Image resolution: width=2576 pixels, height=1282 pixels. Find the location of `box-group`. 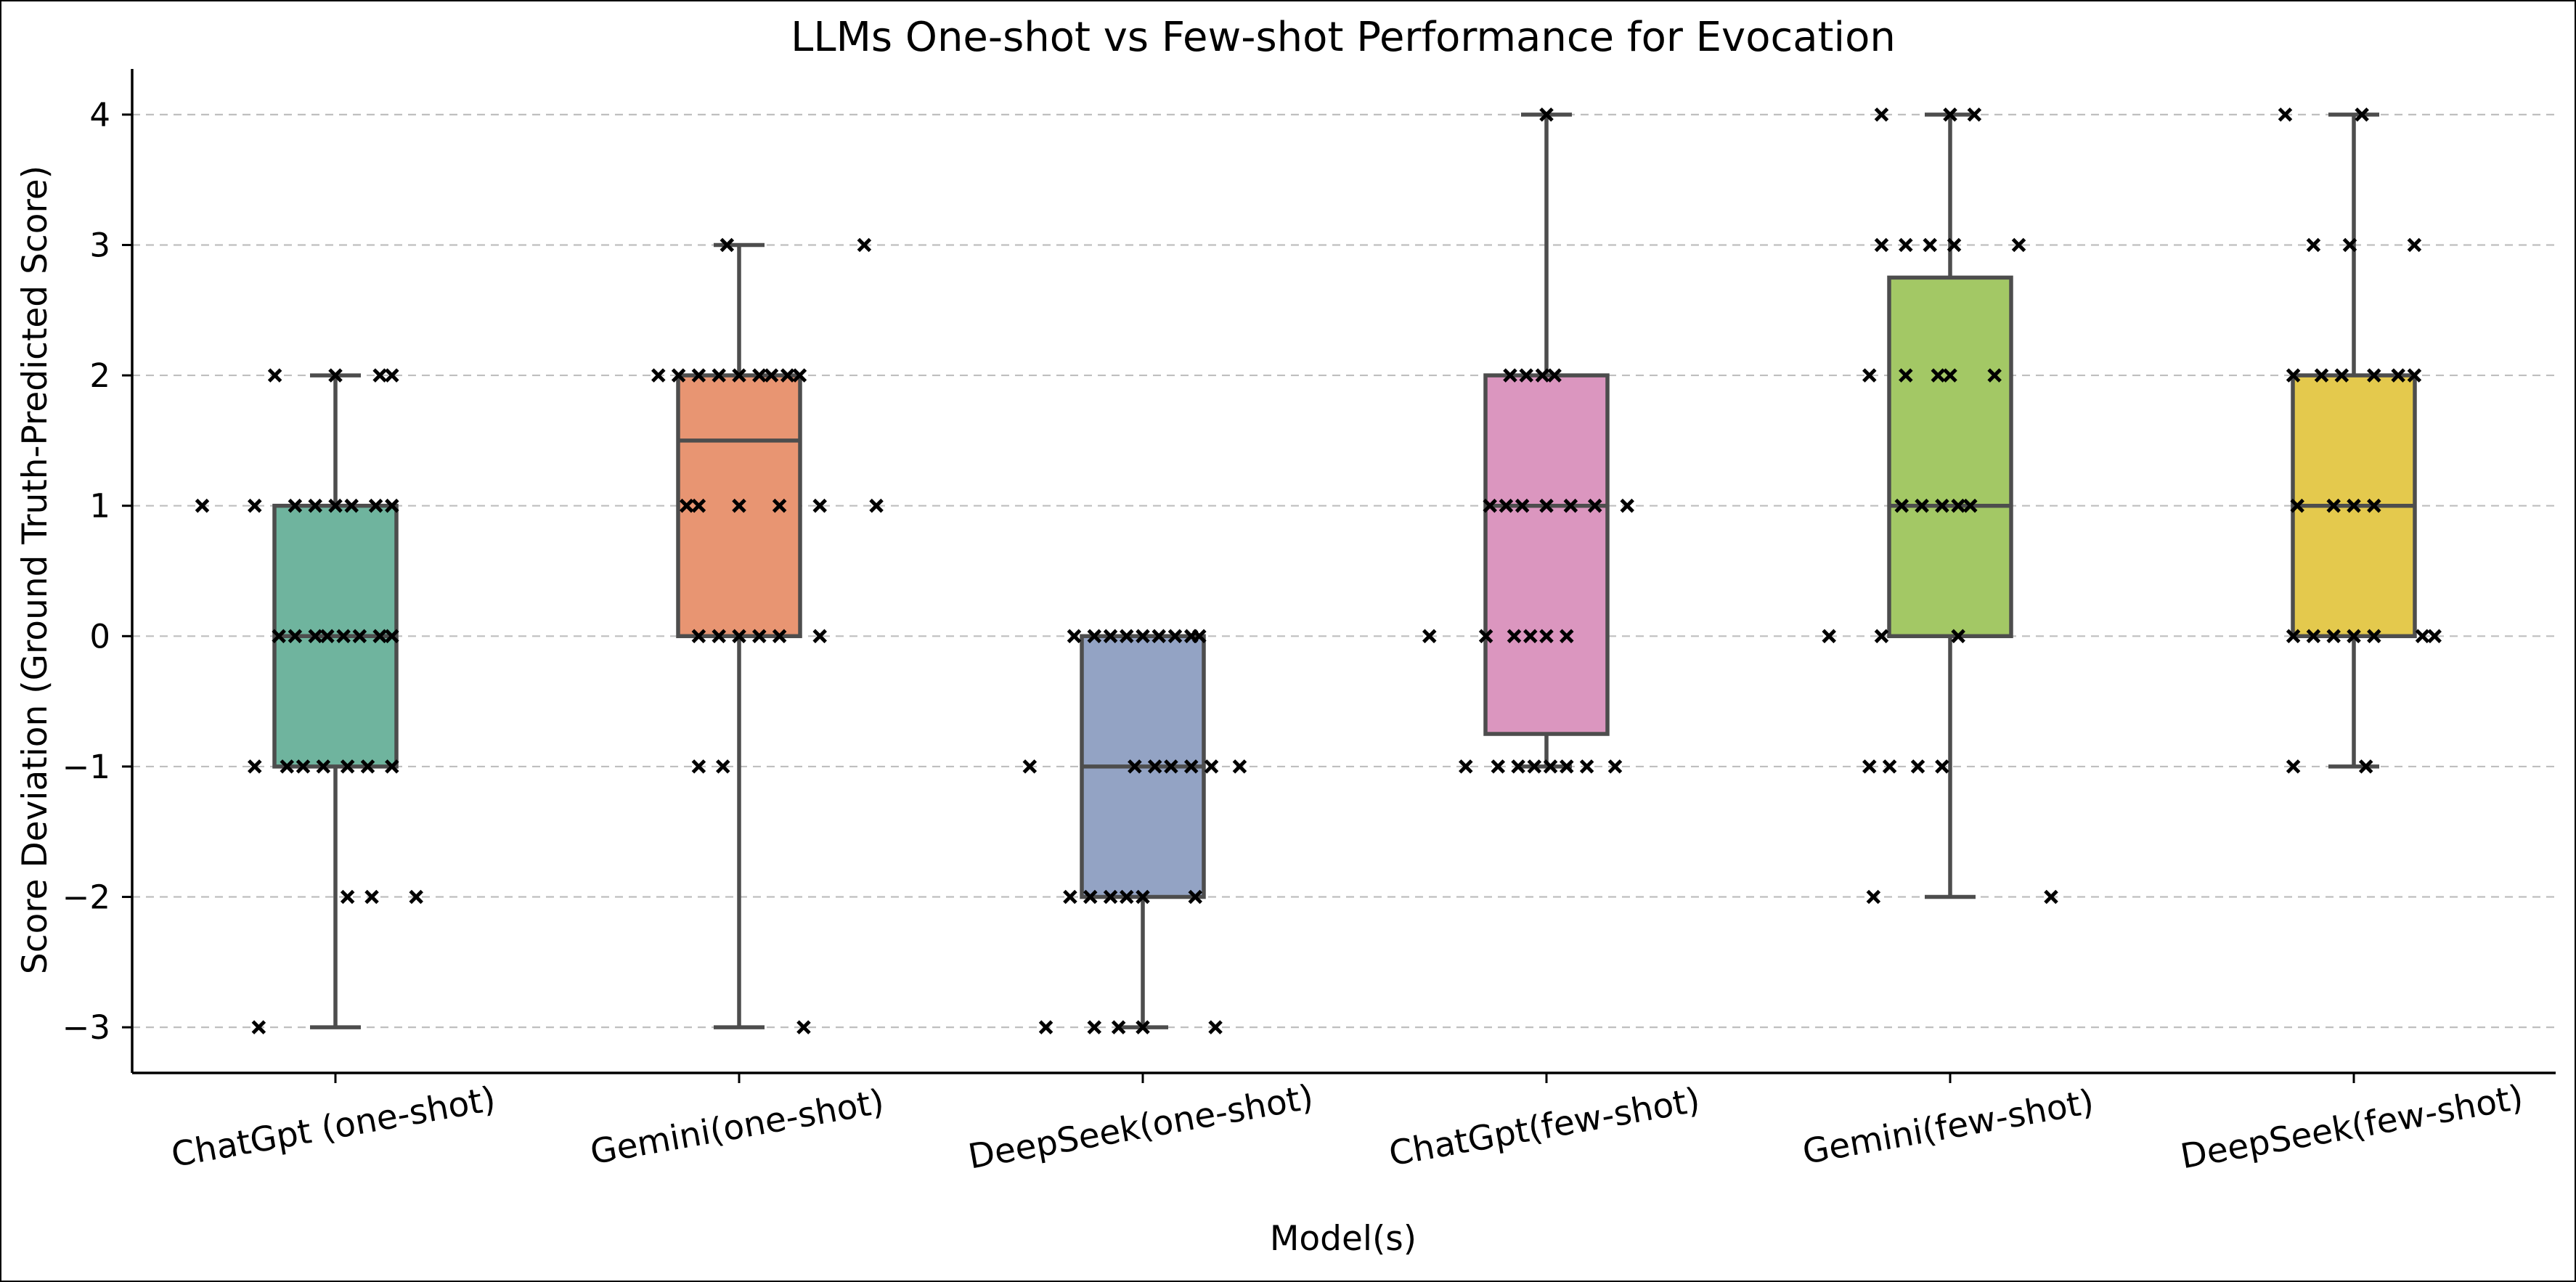

box-group is located at coordinates (1546, 441).